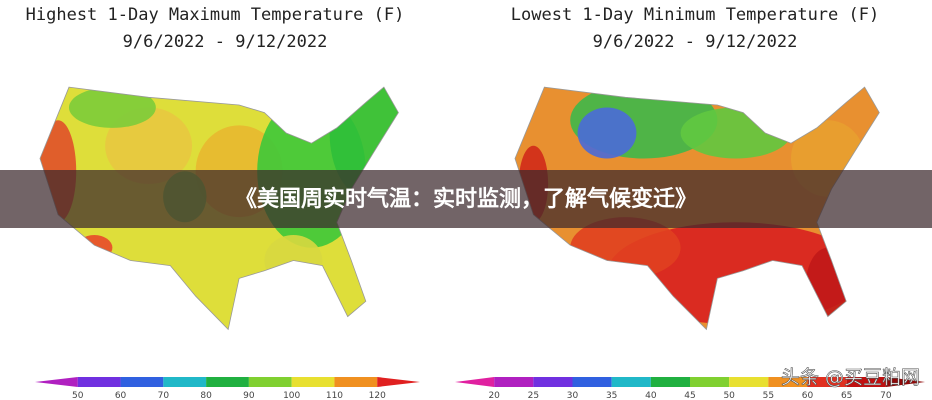 The height and width of the screenshot is (400, 932). Describe the element at coordinates (695, 15) in the screenshot. I see `right-title: Lowest 1-Day Minimum Temperature (F)` at that location.